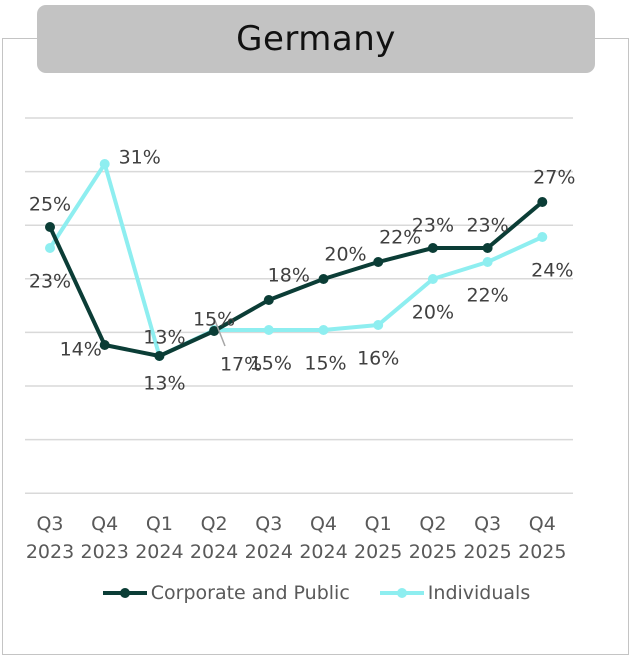  Describe the element at coordinates (81, 350) in the screenshot. I see `data-label-0: 14%` at that location.